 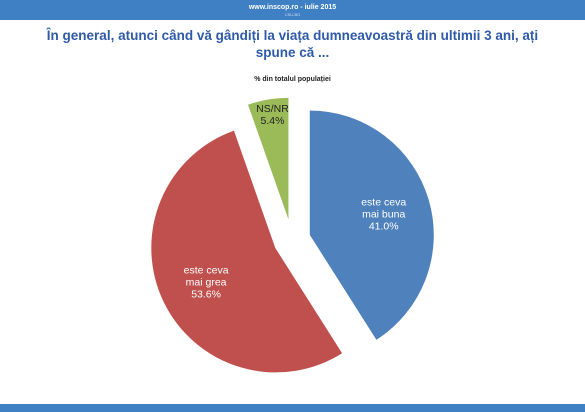 What do you see at coordinates (292, 7) in the screenshot?
I see `source-text: www.inscop.ro - iulie 2015` at bounding box center [292, 7].